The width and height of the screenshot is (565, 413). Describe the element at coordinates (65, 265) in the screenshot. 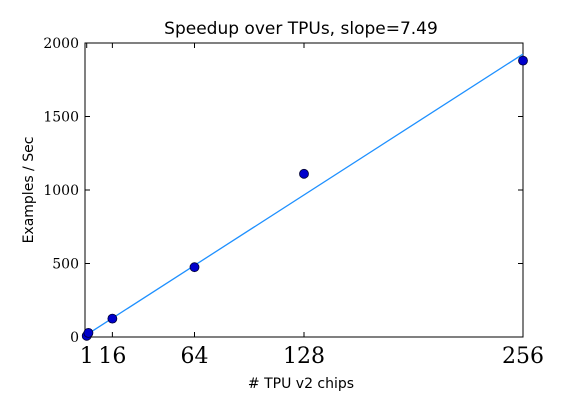

I see `y-tick-label: 500` at that location.